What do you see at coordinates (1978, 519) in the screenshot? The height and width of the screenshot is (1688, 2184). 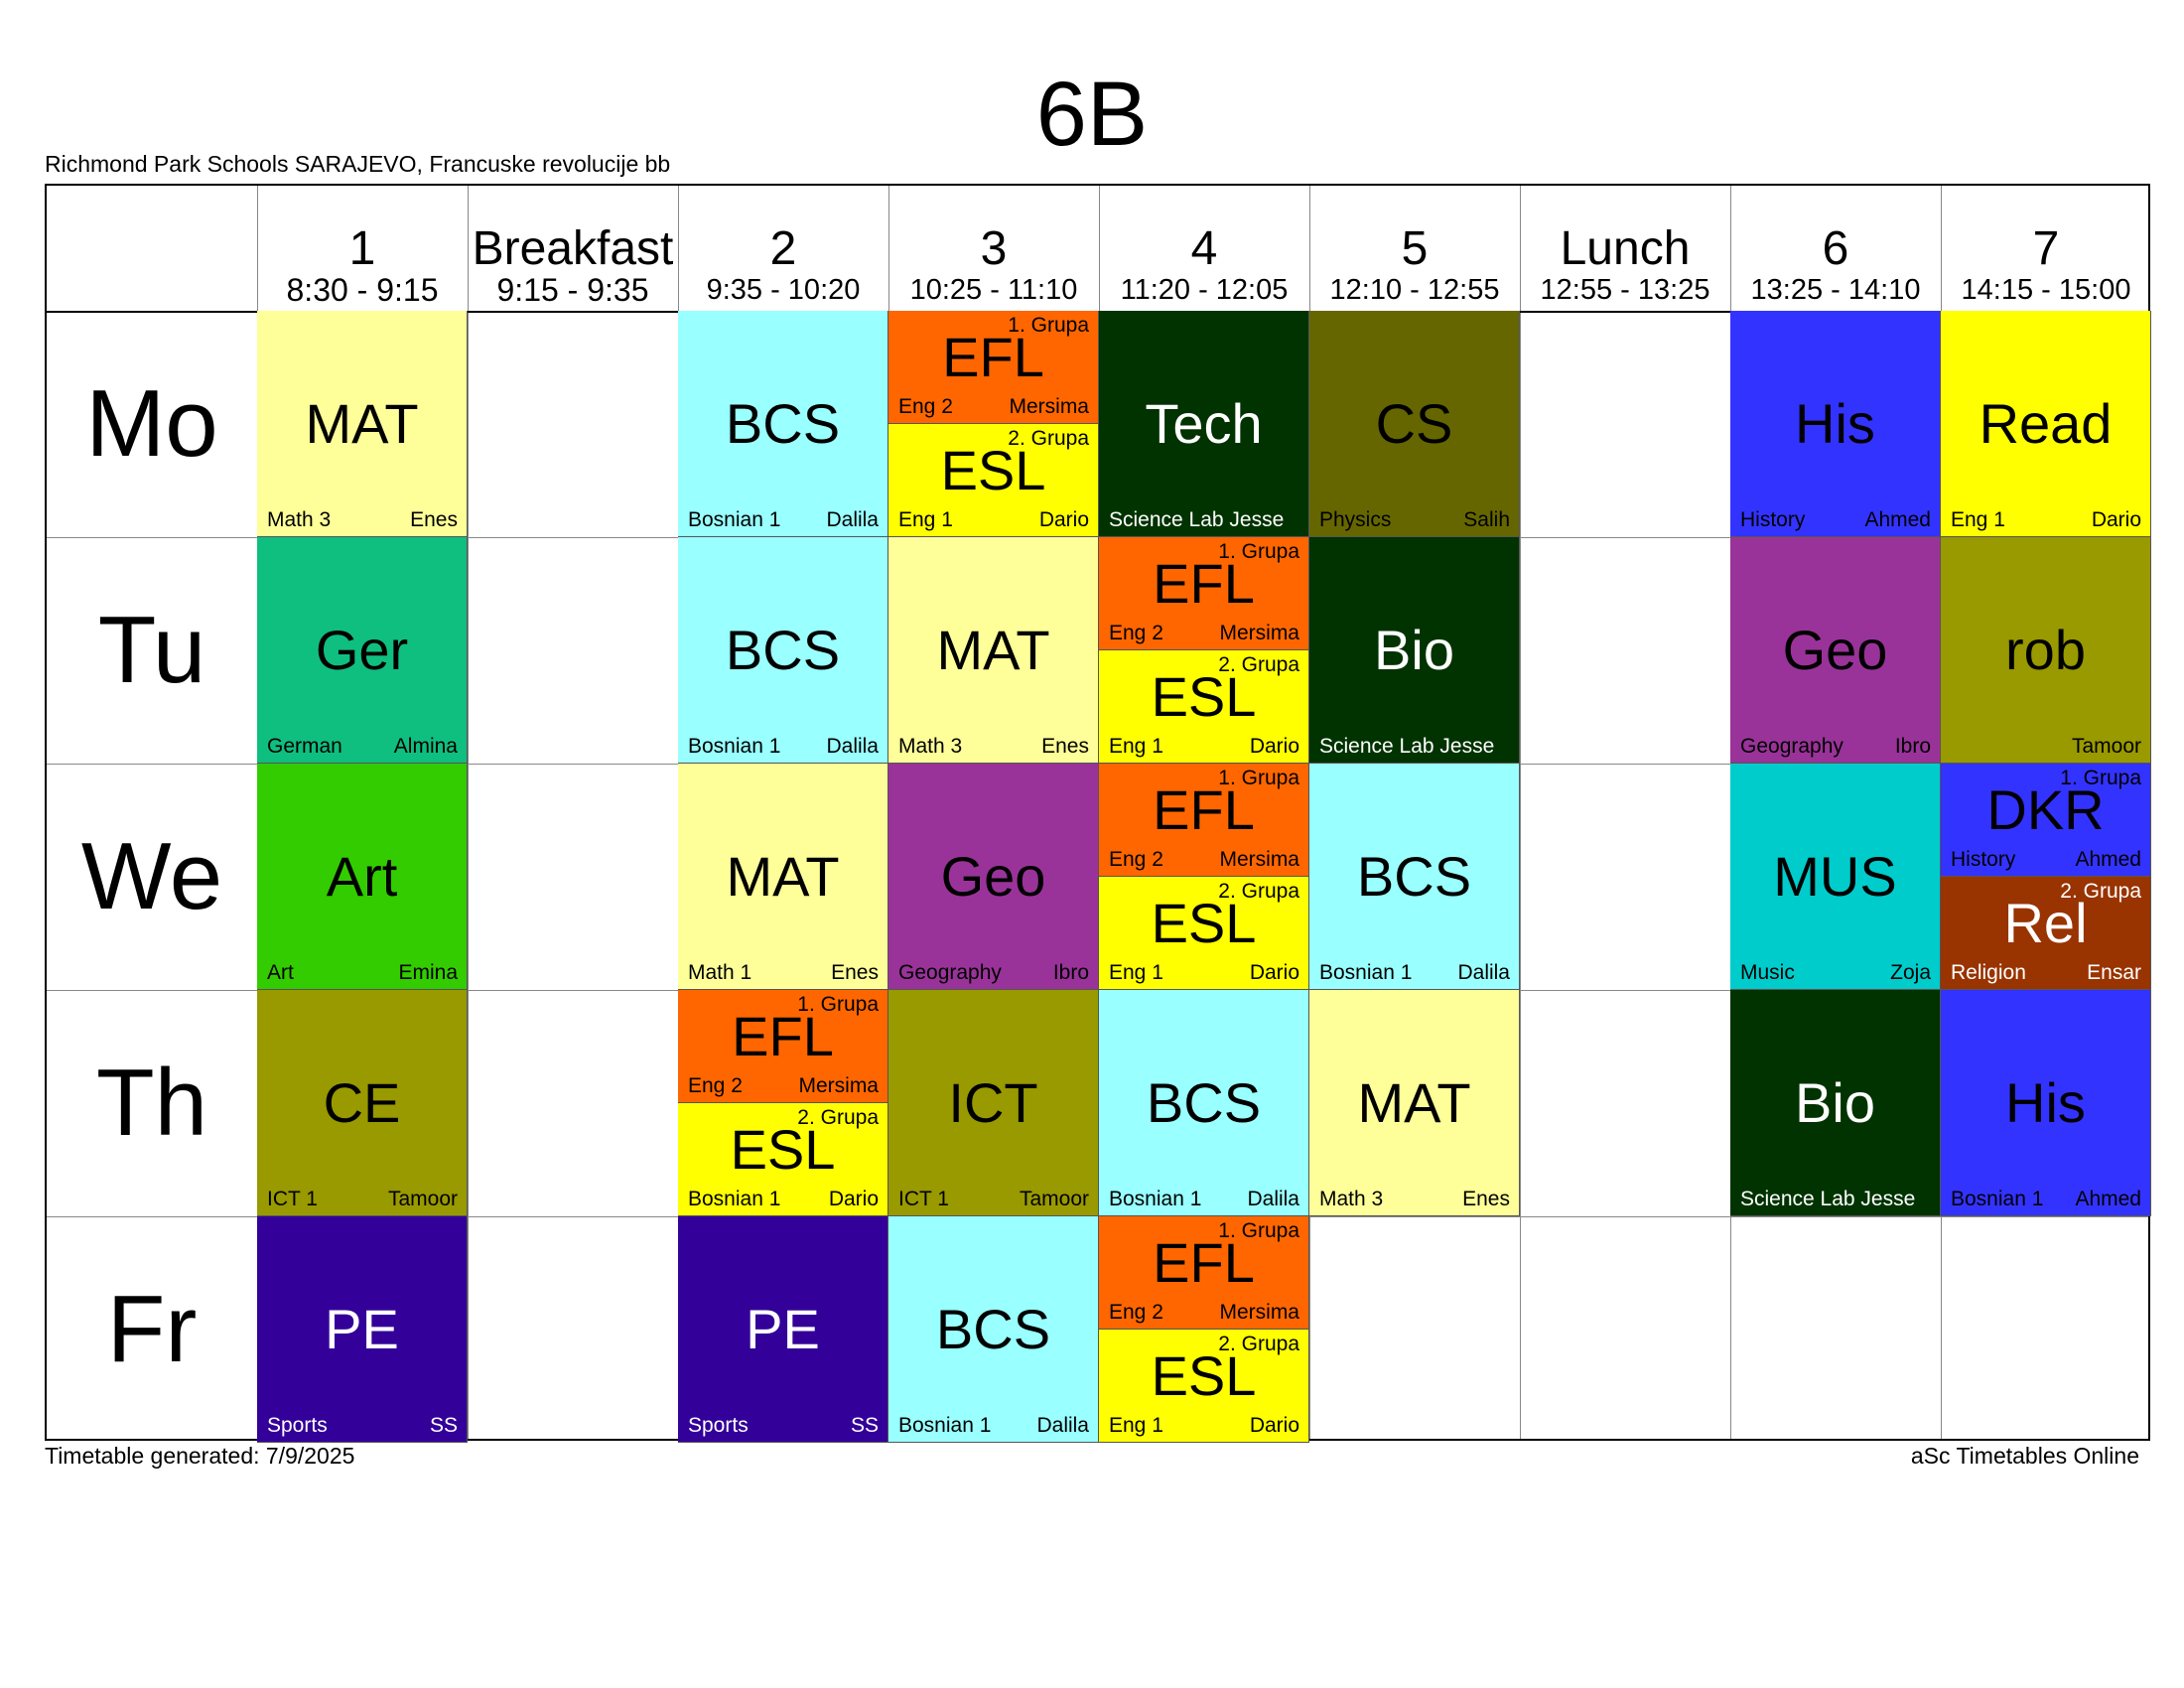 I see `room-label: Eng 1` at bounding box center [1978, 519].